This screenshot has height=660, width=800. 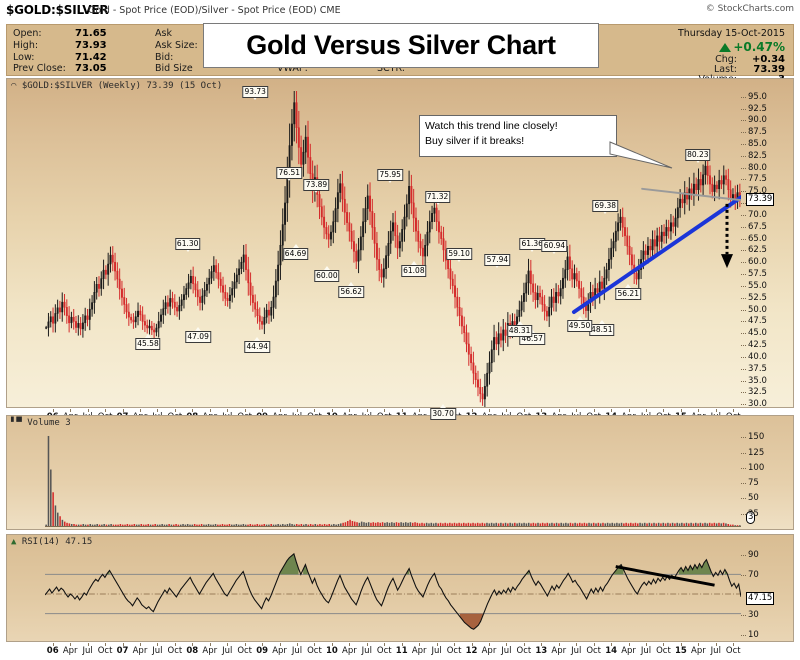 What do you see at coordinates (91, 45) in the screenshot?
I see `quote-value: 73.93` at bounding box center [91, 45].